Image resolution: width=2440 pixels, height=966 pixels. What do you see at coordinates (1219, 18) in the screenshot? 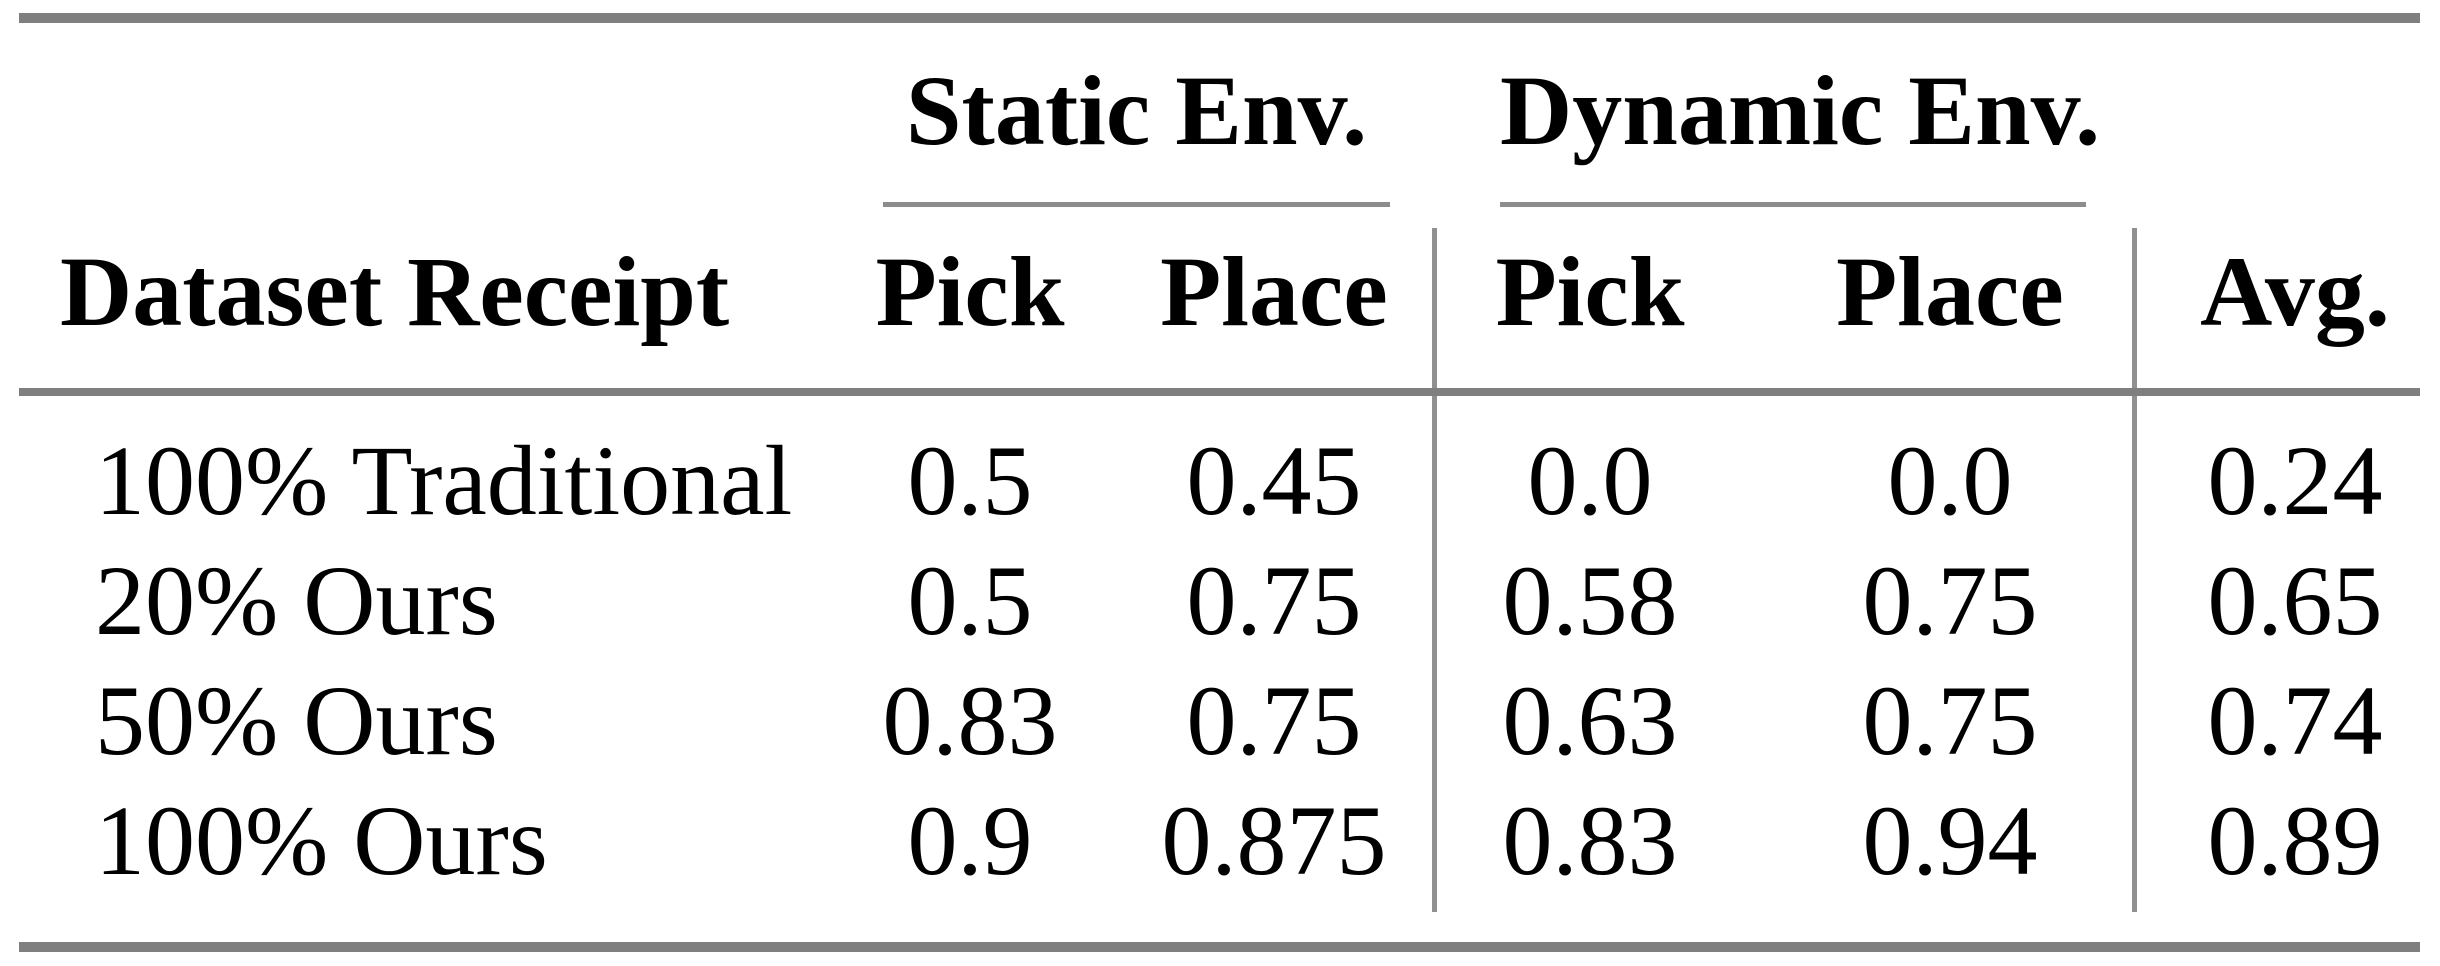
I see `top-rule` at bounding box center [1219, 18].